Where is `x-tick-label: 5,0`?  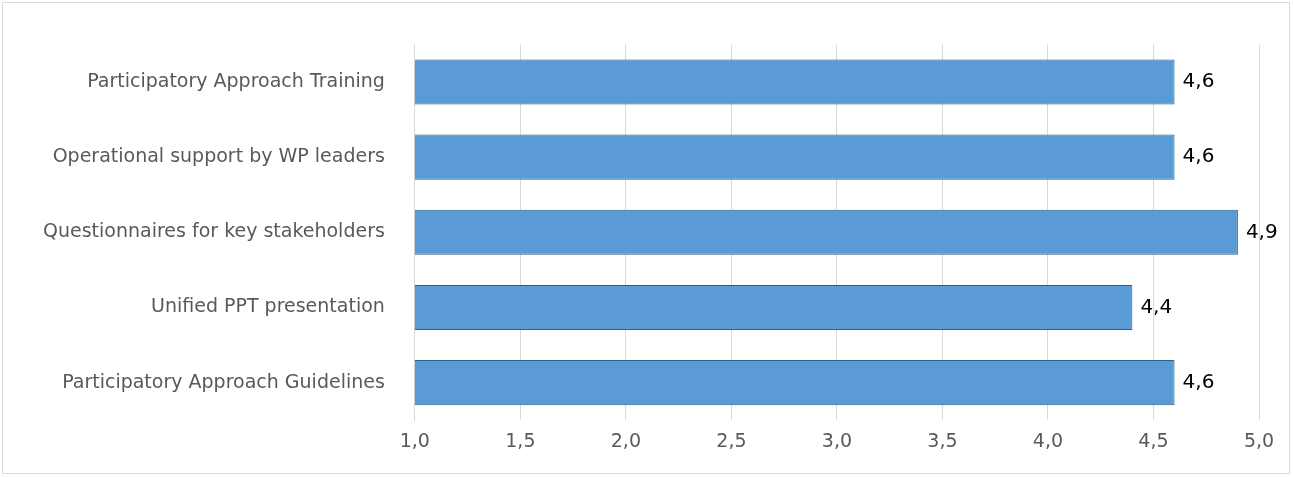
x-tick-label: 5,0 is located at coordinates (1259, 439).